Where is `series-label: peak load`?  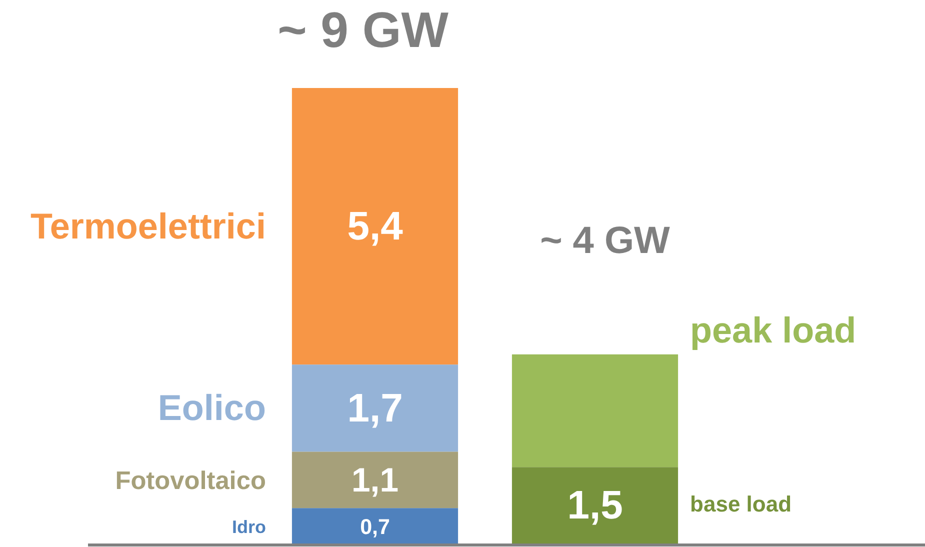
series-label: peak load is located at coordinates (773, 329).